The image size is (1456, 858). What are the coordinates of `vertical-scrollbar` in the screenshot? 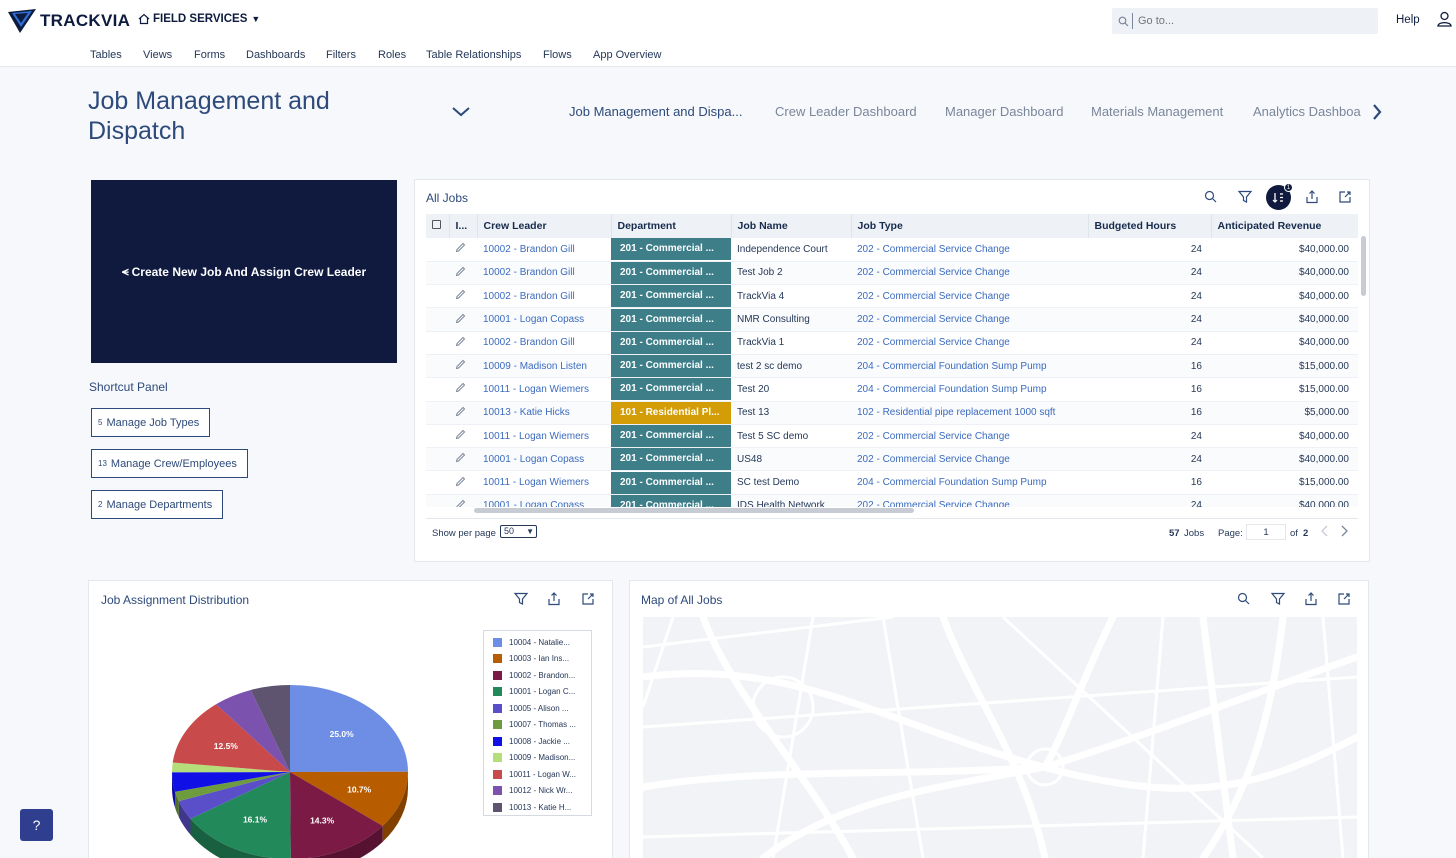 It's located at (1363, 266).